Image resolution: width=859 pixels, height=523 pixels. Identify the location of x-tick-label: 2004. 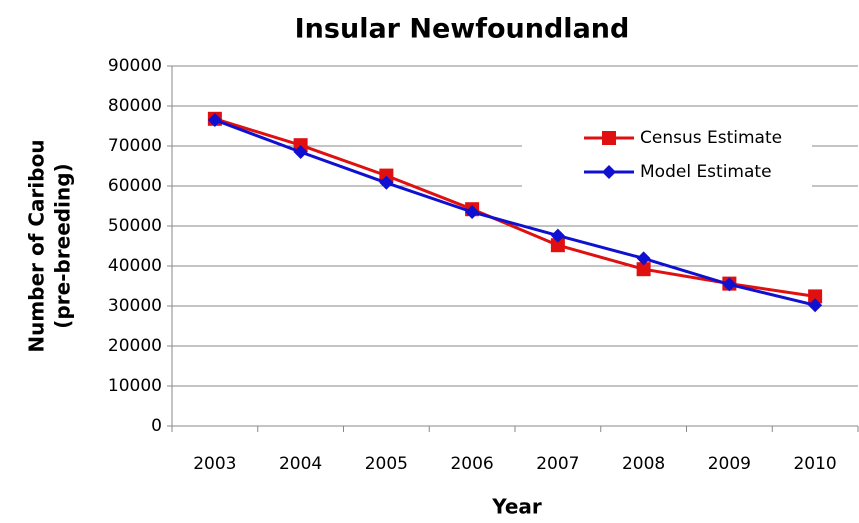
(300, 464).